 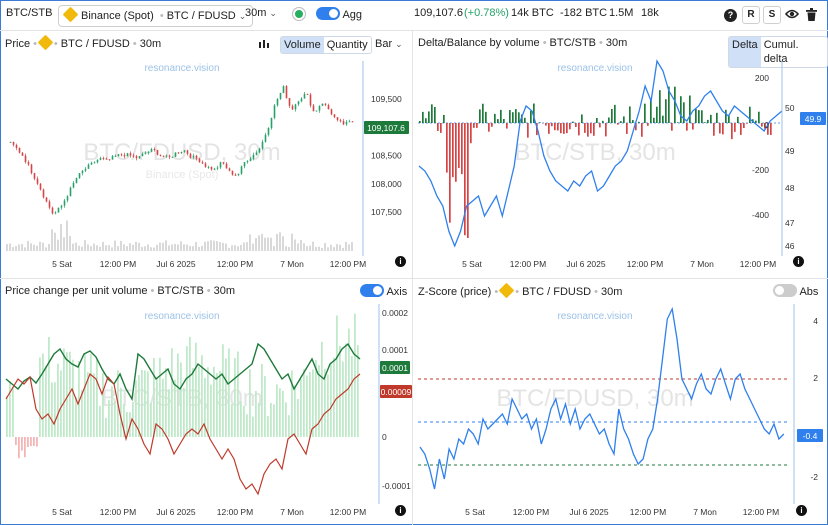 What do you see at coordinates (396, 392) in the screenshot?
I see `red-tag: 0.00009` at bounding box center [396, 392].